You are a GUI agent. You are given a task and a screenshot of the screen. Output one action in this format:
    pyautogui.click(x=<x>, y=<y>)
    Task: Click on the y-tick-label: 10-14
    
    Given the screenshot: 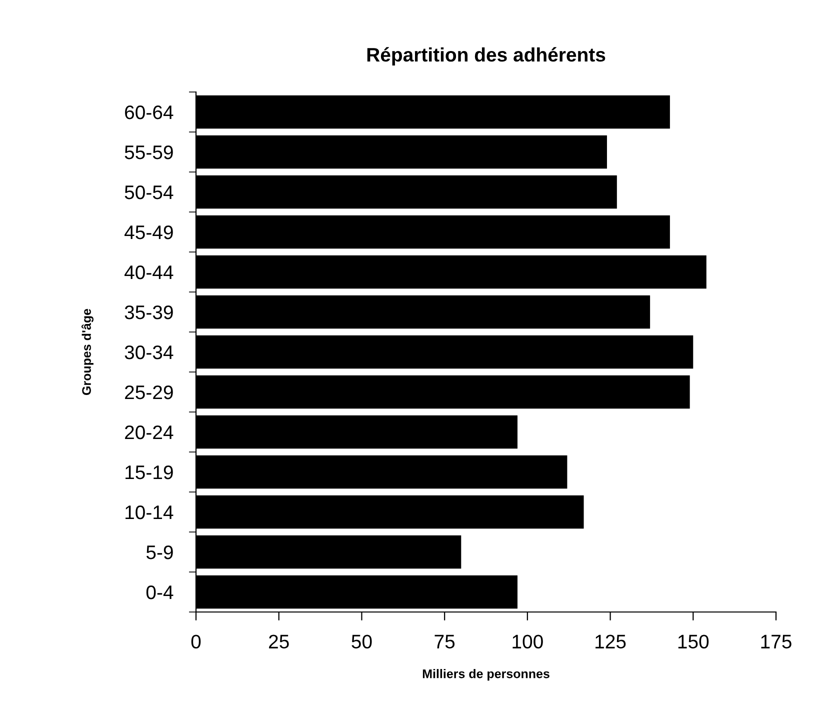 What is the action you would take?
    pyautogui.click(x=150, y=512)
    